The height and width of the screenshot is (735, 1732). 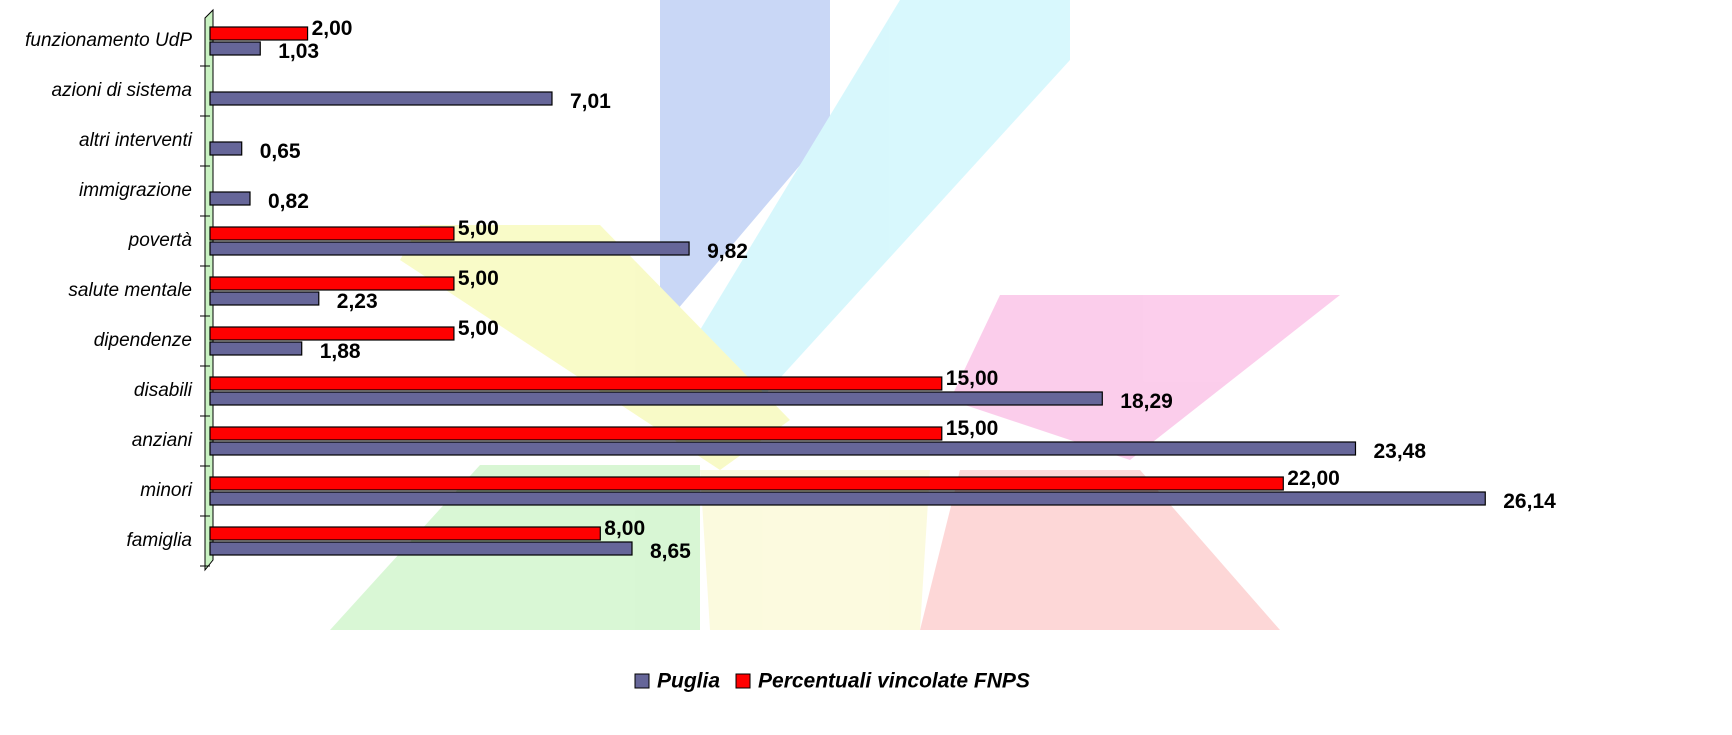 I want to click on value-label: 26,14, so click(x=1529, y=501).